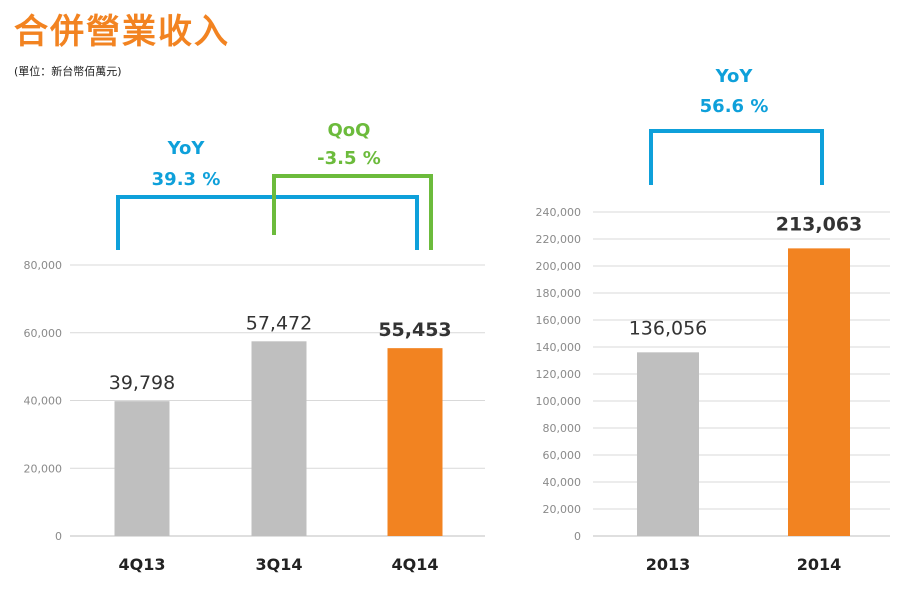 The image size is (911, 591). Describe the element at coordinates (819, 564) in the screenshot. I see `x-tick-label: 2014` at that location.